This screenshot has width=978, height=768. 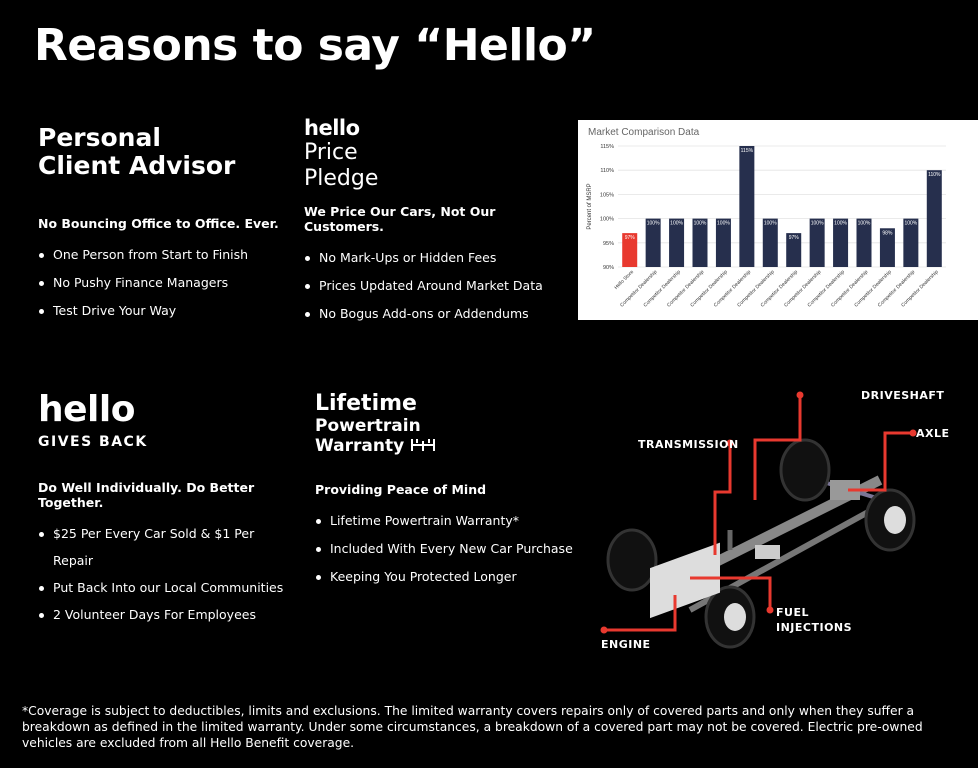 What do you see at coordinates (747, 151) in the screenshot?
I see `data-label: 115%` at bounding box center [747, 151].